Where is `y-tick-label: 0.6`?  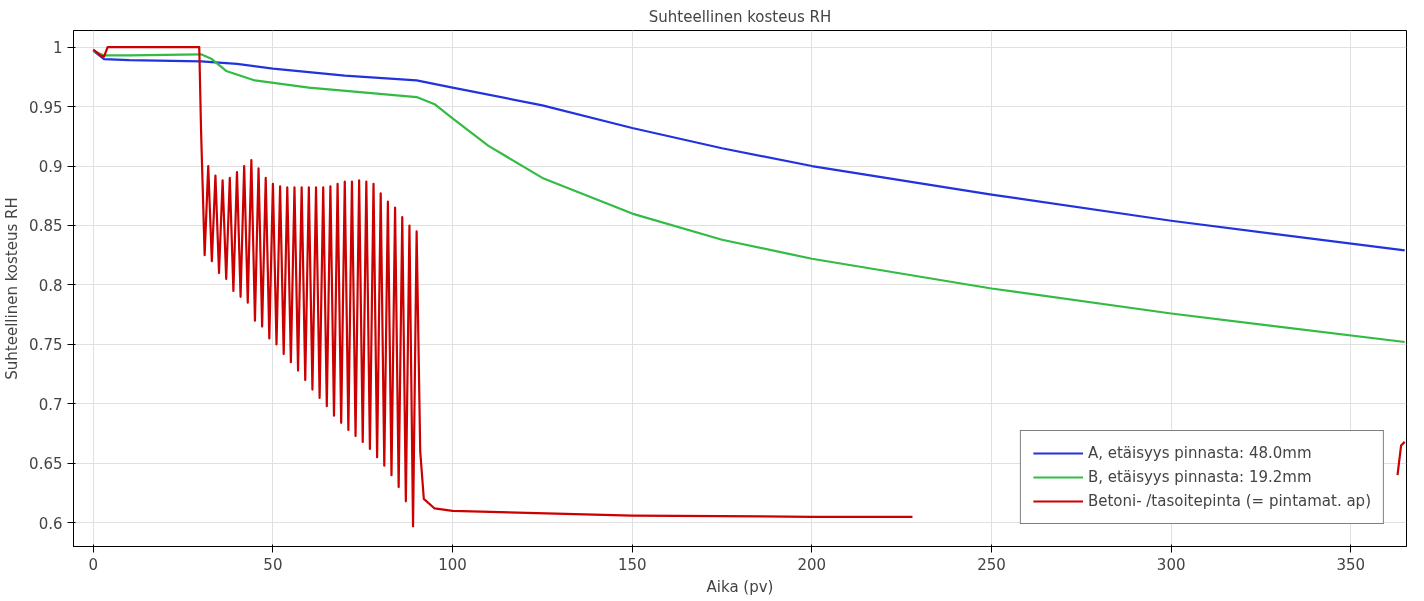
y-tick-label: 0.6 is located at coordinates (50, 523).